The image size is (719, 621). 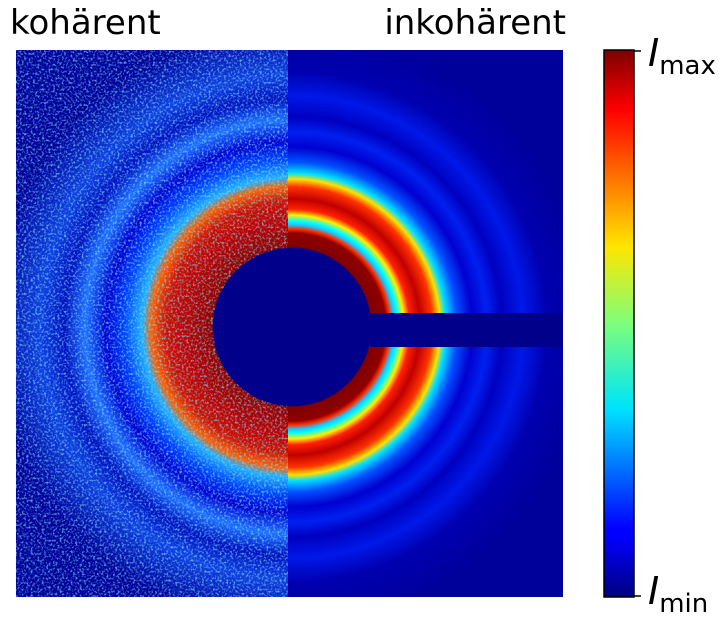 What do you see at coordinates (85, 23) in the screenshot?
I see `left-label: kohärent` at bounding box center [85, 23].